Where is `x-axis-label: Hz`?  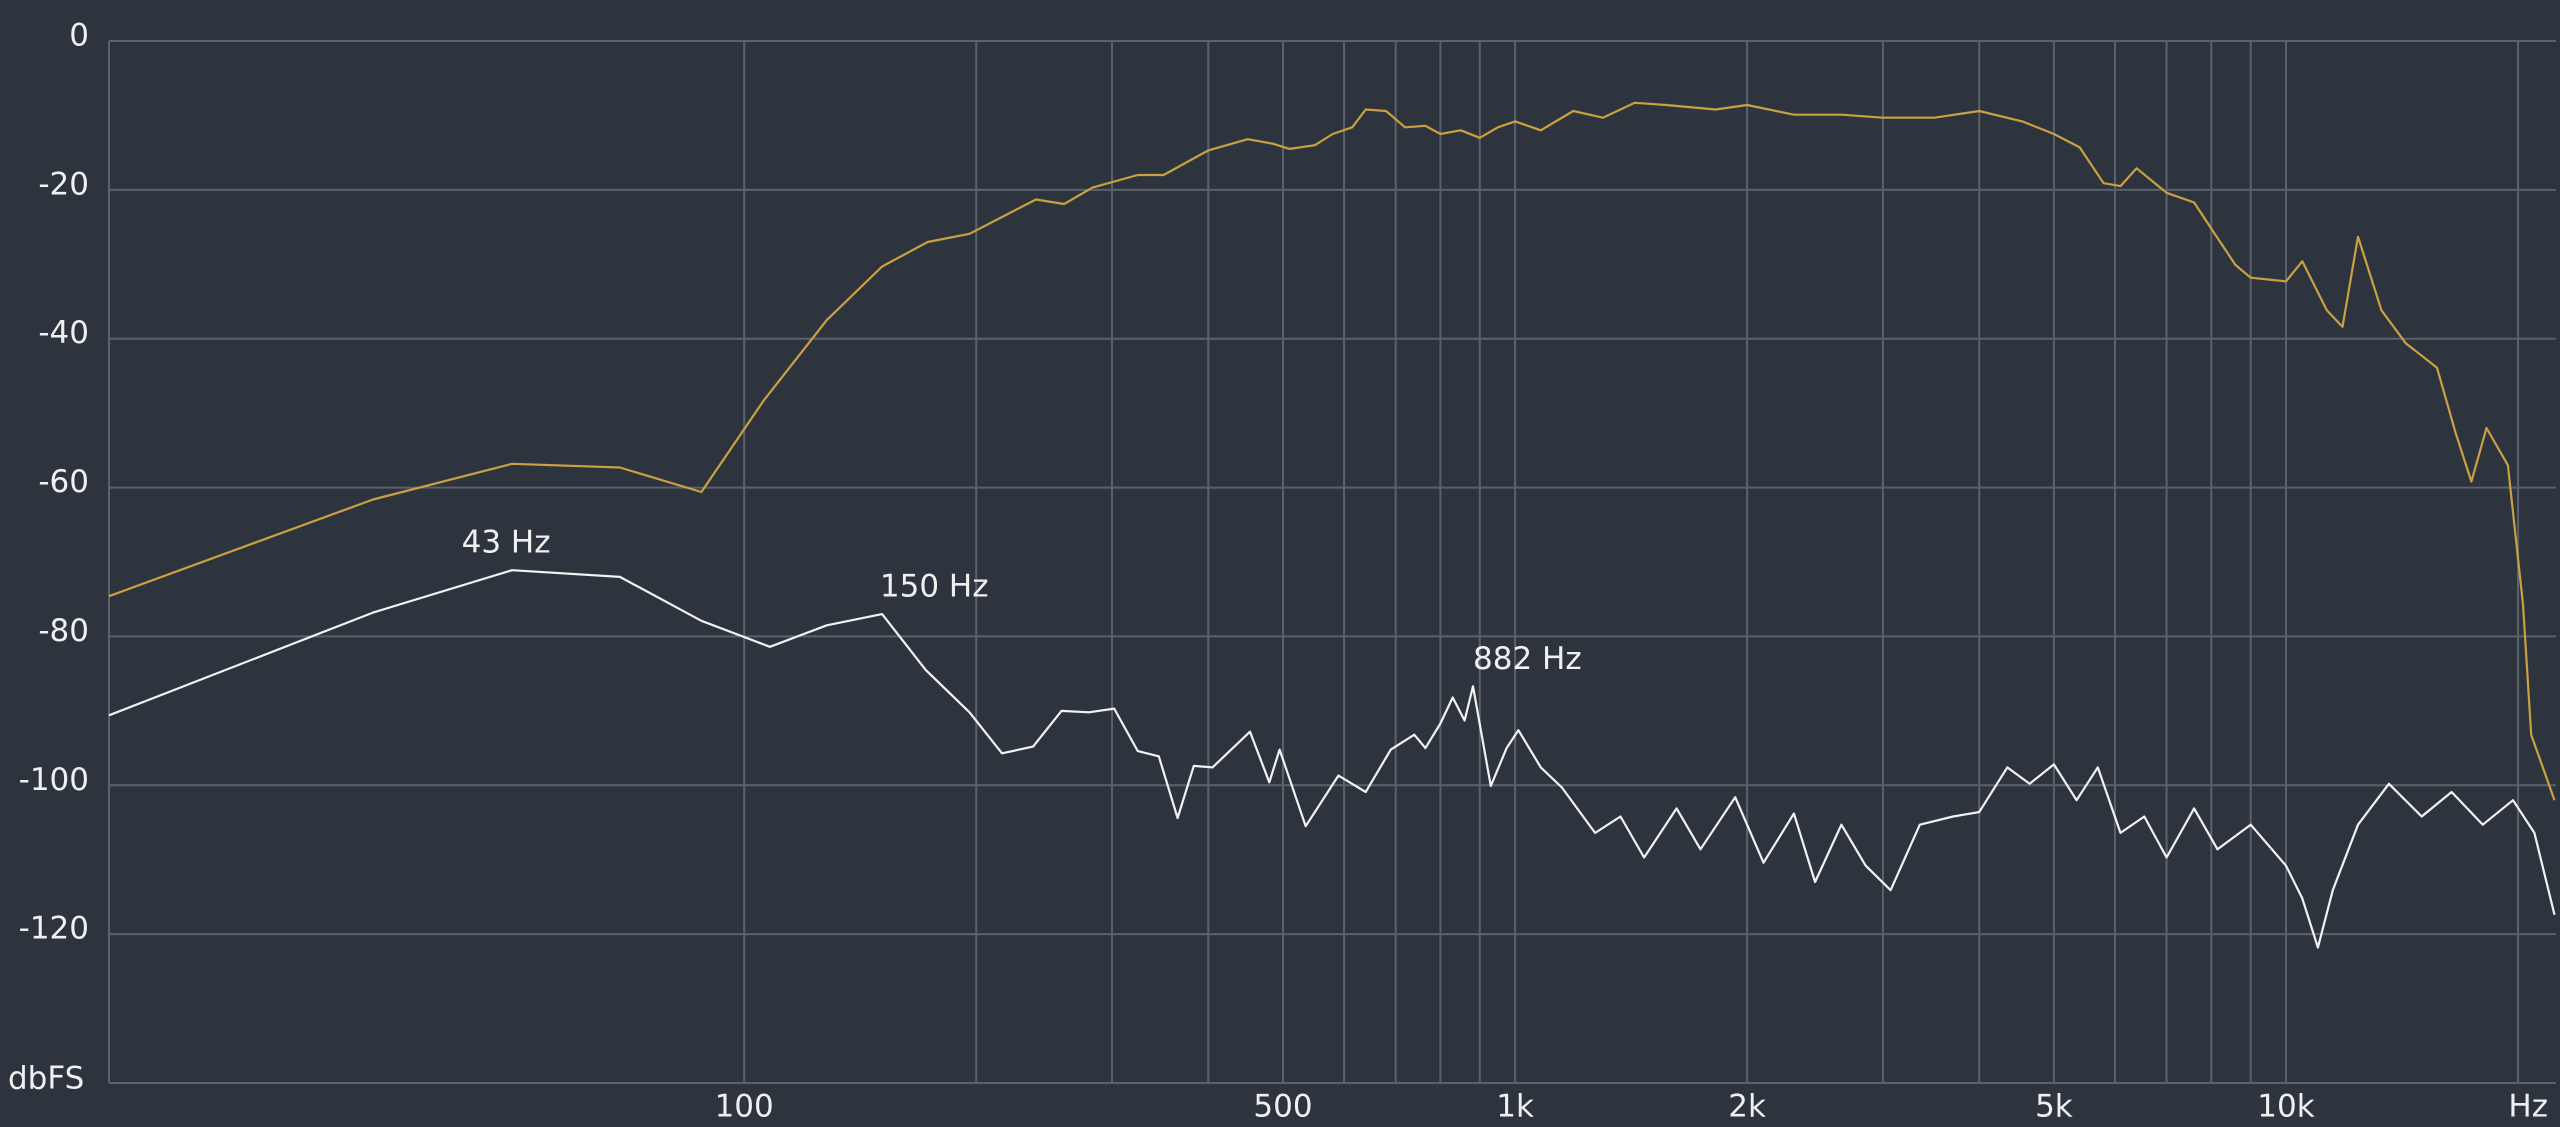
x-axis-label: Hz is located at coordinates (2528, 1107).